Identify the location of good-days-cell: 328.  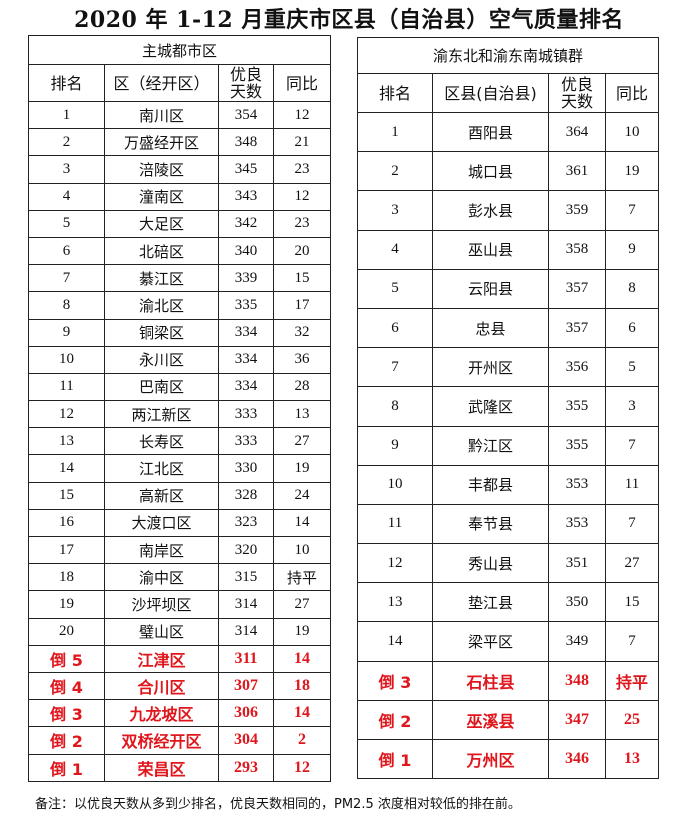
(246, 495).